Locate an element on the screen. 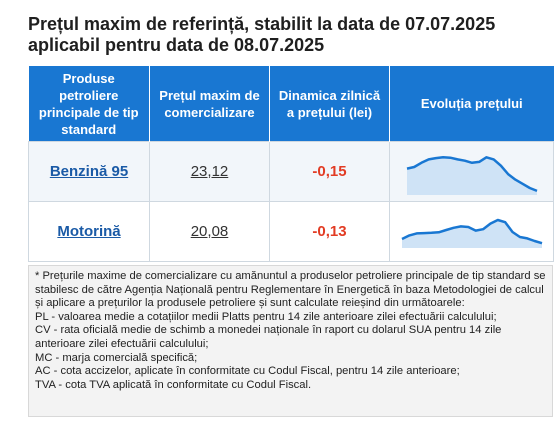 This screenshot has height=427, width=559. change-cell: -0,15 is located at coordinates (329, 171).